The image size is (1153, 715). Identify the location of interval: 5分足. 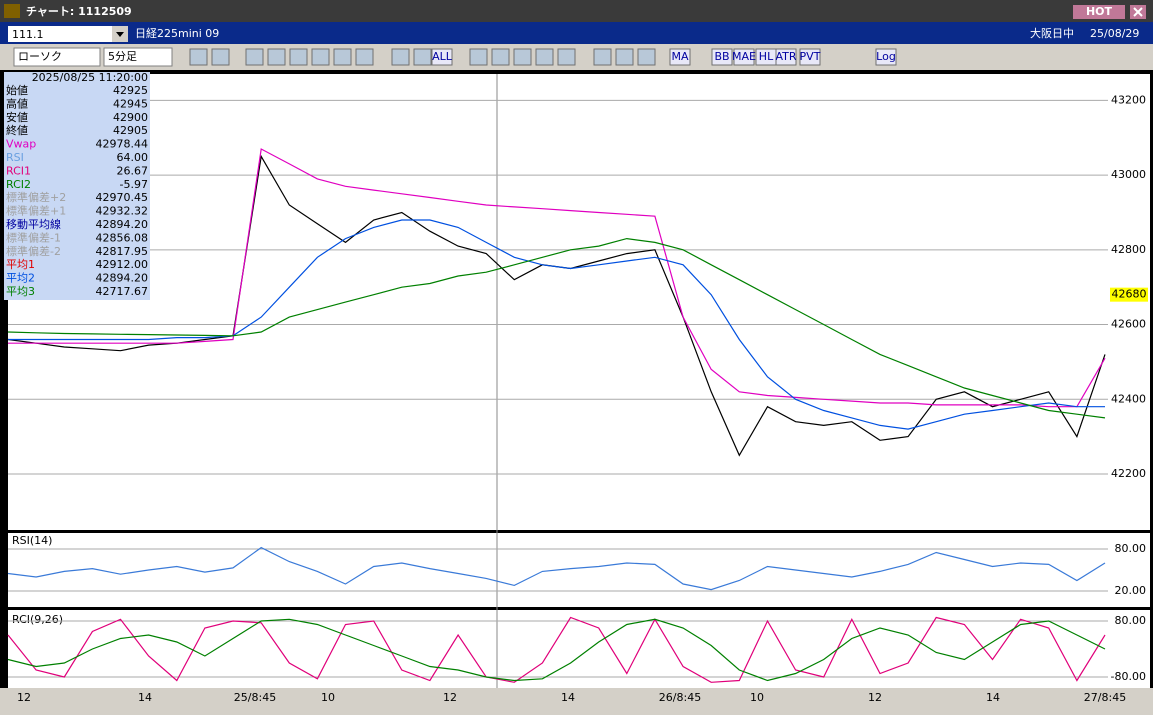
(122, 56).